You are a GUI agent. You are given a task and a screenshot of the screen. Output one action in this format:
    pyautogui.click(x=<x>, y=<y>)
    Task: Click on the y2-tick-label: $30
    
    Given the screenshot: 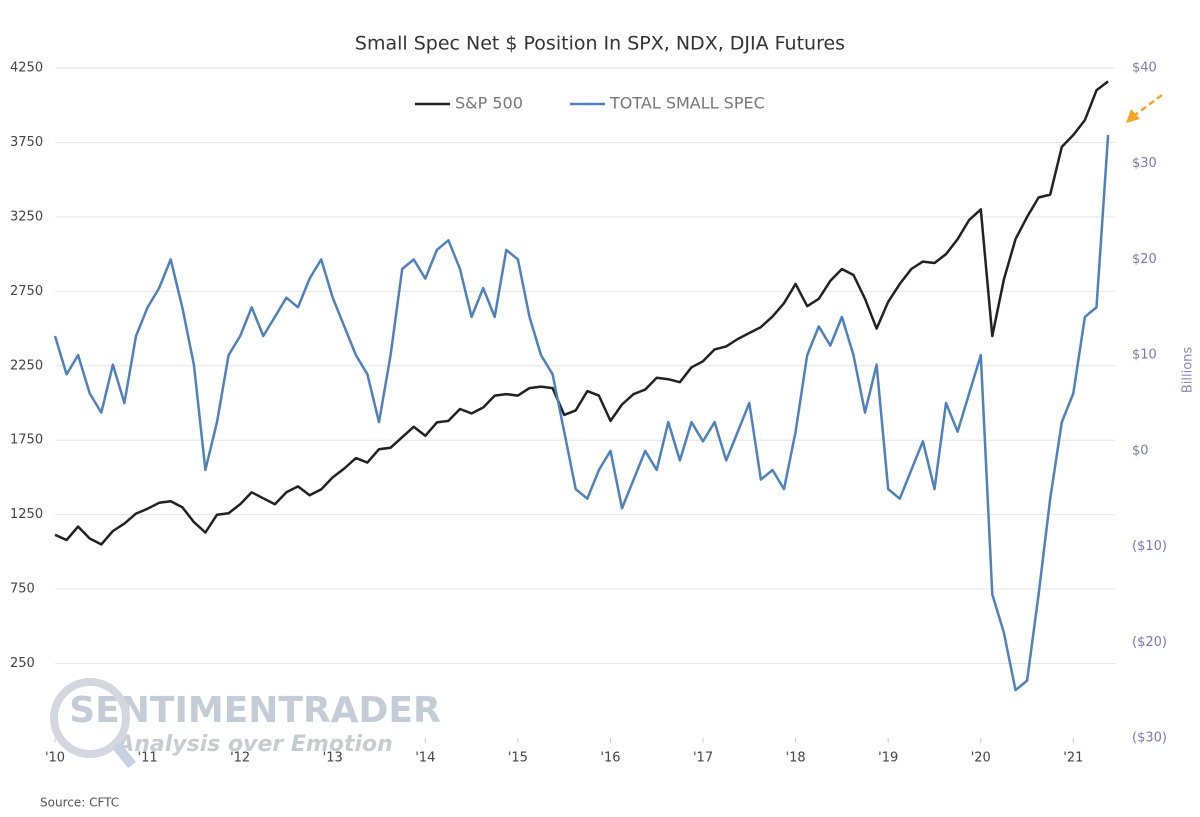 What is the action you would take?
    pyautogui.click(x=1144, y=163)
    